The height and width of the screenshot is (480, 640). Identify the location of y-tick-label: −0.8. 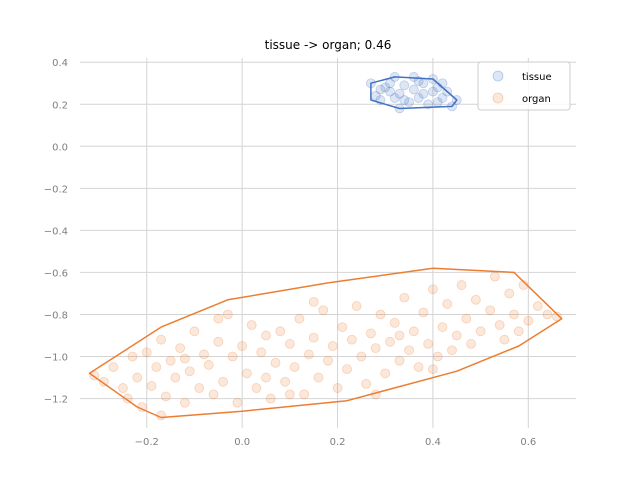
(56, 315).